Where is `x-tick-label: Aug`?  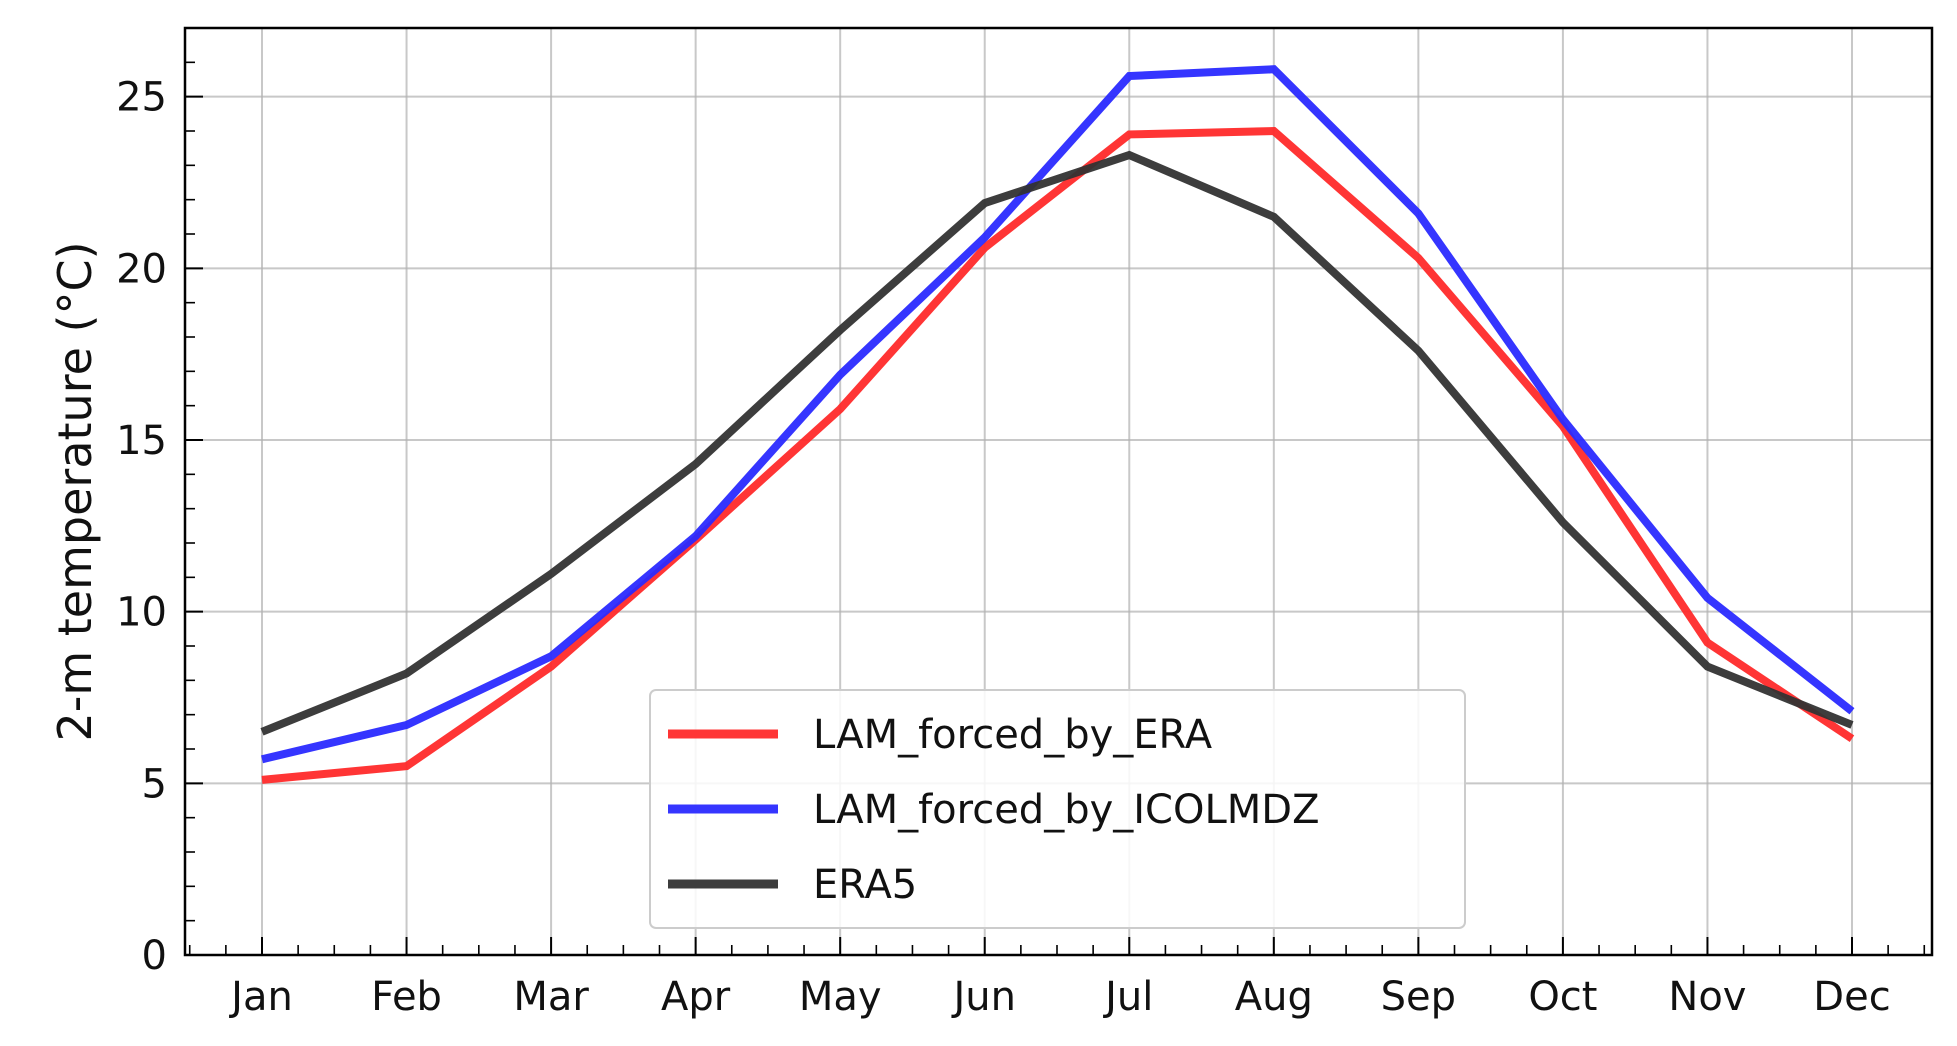
x-tick-label: Aug is located at coordinates (1274, 997).